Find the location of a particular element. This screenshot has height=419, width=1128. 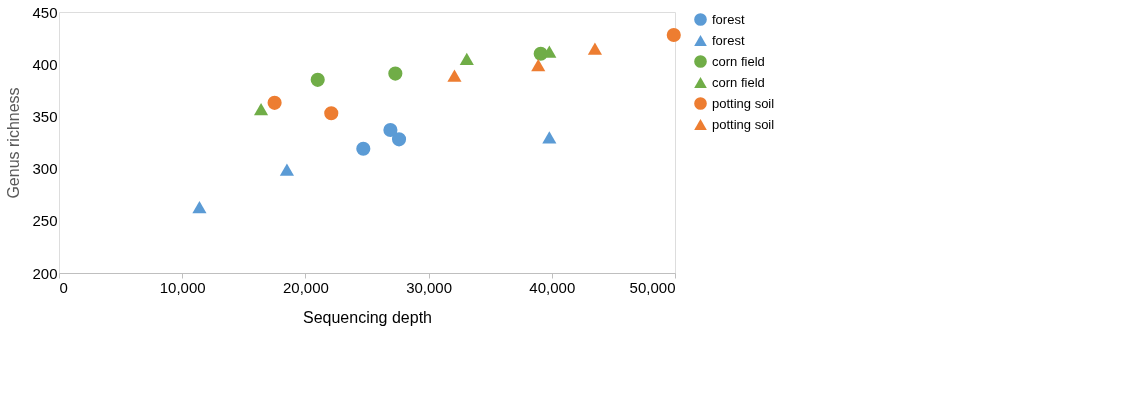

y-tick-label: 300 is located at coordinates (45, 169).